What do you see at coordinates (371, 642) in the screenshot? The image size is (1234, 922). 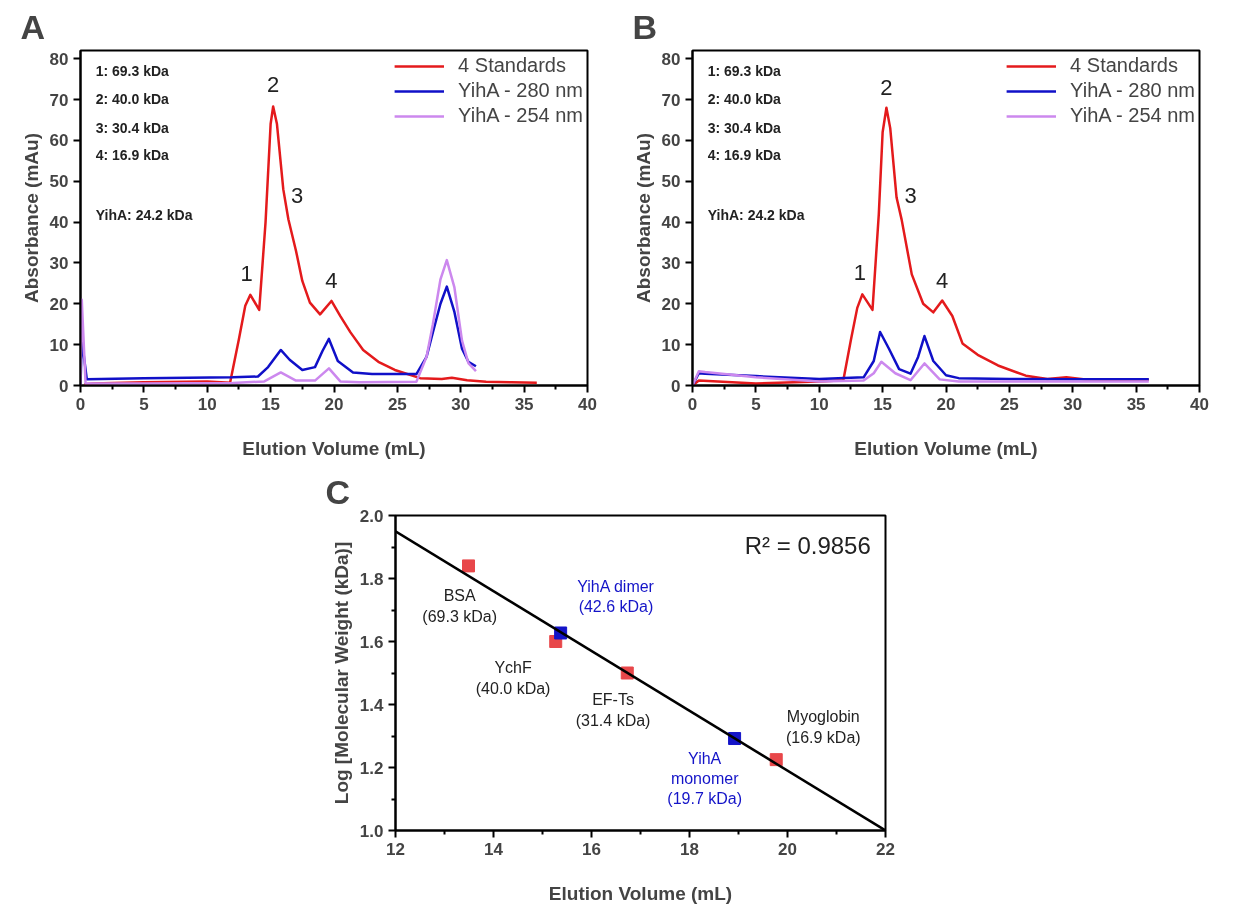 I see `y-tick-label: 1.6` at bounding box center [371, 642].